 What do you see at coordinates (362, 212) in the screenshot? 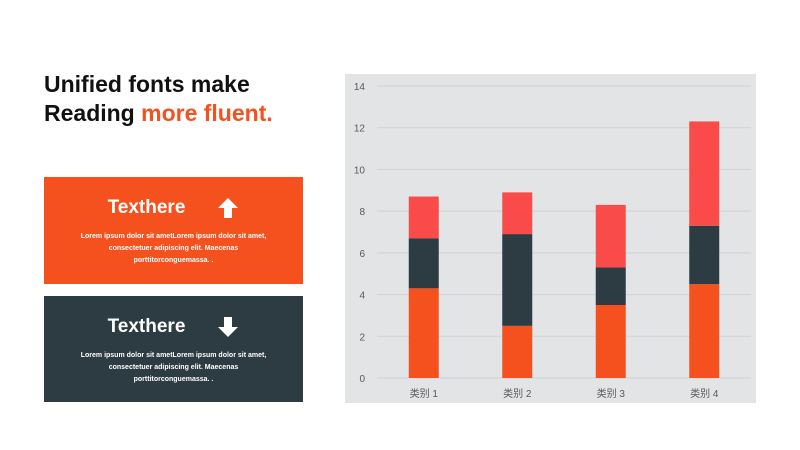
I see `y-tick-label-4: 8` at bounding box center [362, 212].